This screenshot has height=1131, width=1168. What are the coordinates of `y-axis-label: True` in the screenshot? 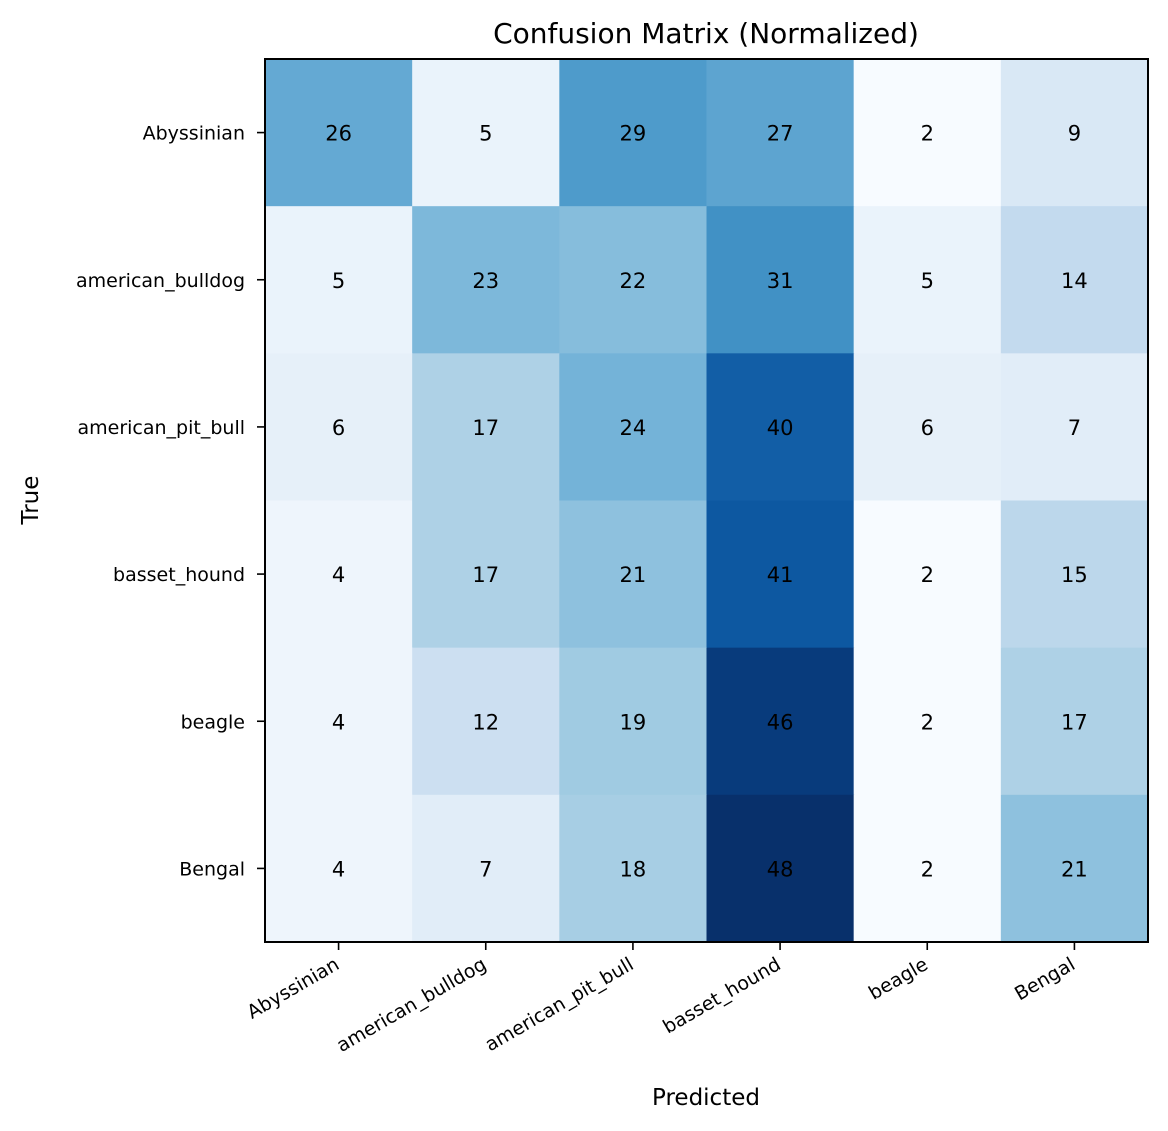 It's located at (31, 501).